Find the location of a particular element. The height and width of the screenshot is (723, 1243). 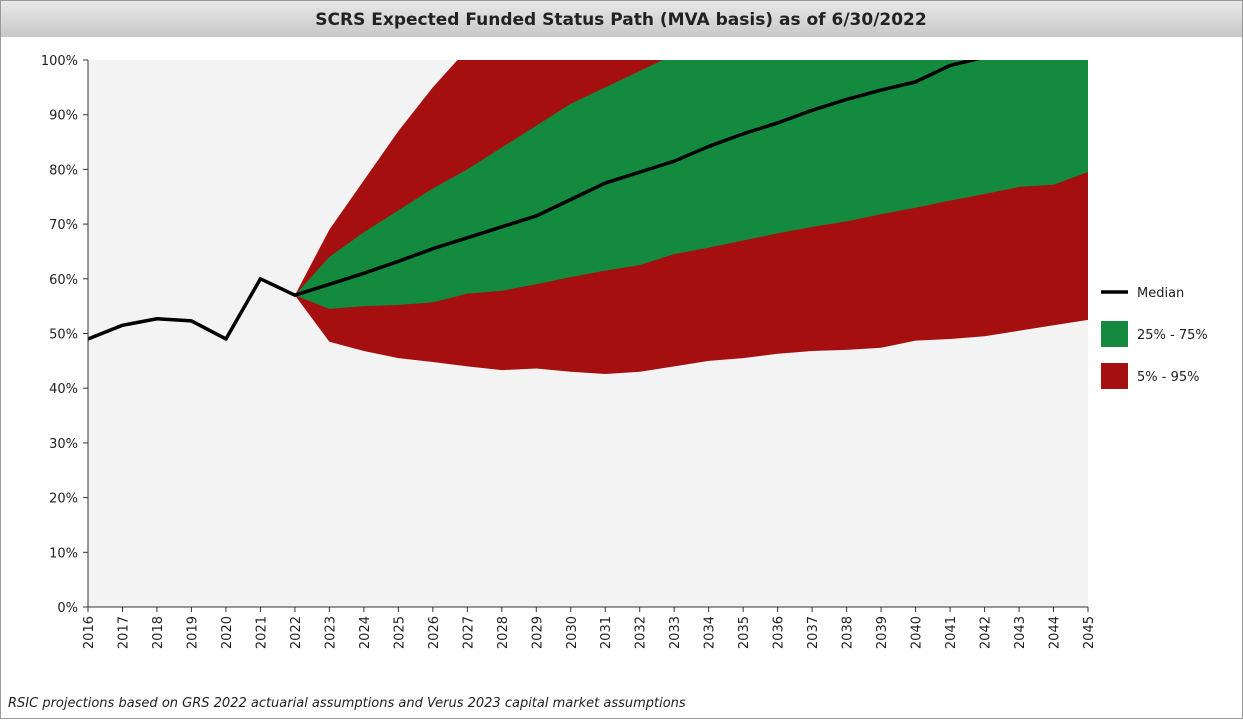

title-bar is located at coordinates (621, 19).